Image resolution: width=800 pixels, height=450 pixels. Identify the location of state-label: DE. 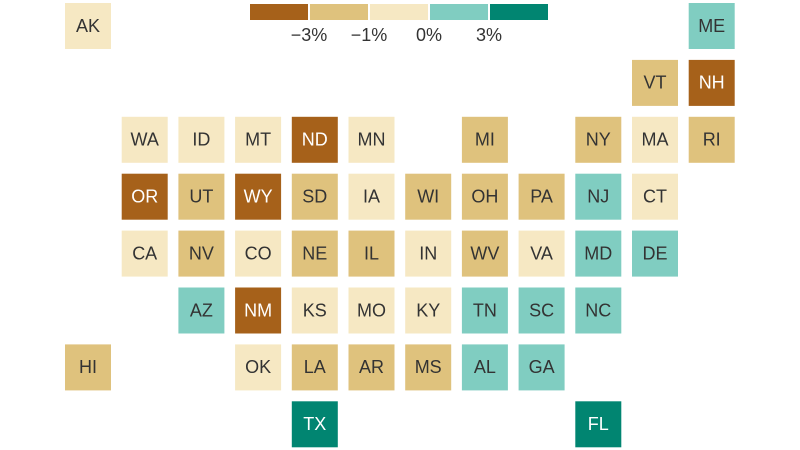
(654, 253).